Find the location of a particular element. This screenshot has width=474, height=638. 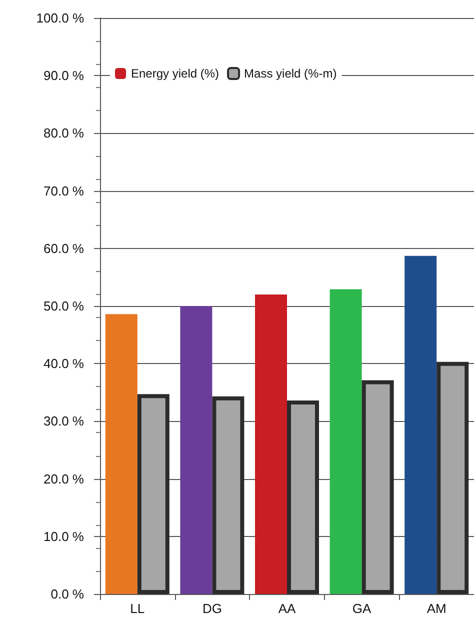

y-tick-label: 10.0 % is located at coordinates (64, 536).